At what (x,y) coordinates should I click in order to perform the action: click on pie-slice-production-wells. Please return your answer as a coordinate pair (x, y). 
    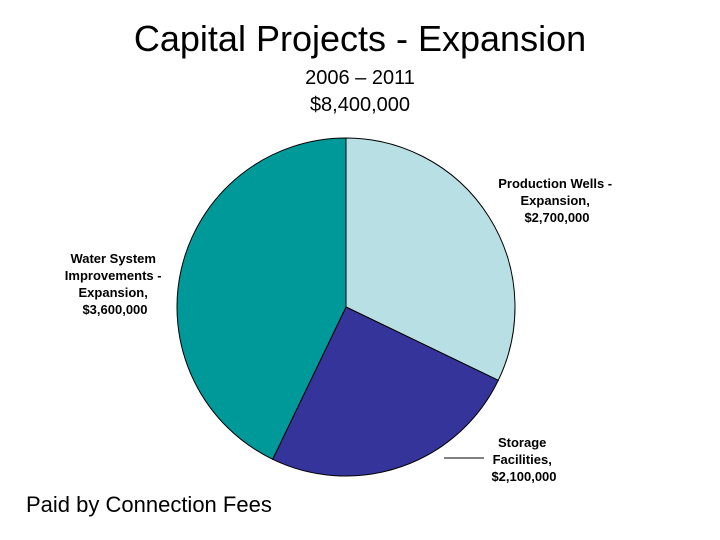
    Looking at the image, I should click on (430, 259).